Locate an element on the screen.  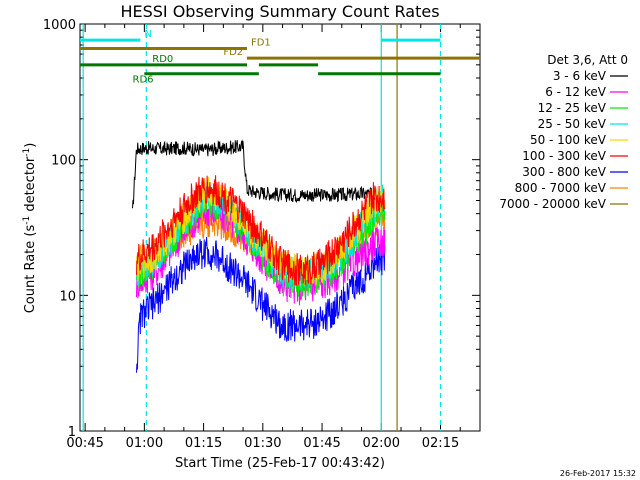
legend-label: 25 - 50 keV is located at coordinates (572, 124).